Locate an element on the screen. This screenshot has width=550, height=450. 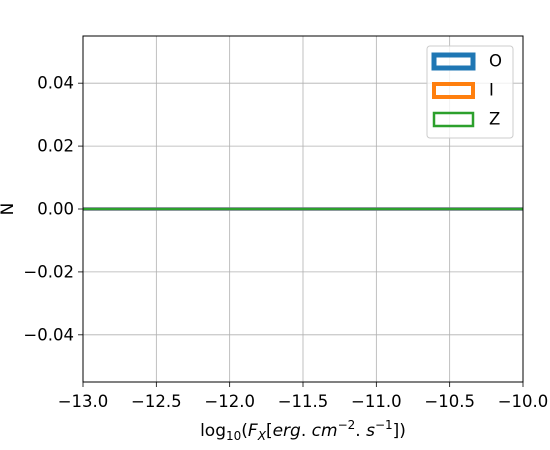
legend-label-I: I is located at coordinates (491, 90).